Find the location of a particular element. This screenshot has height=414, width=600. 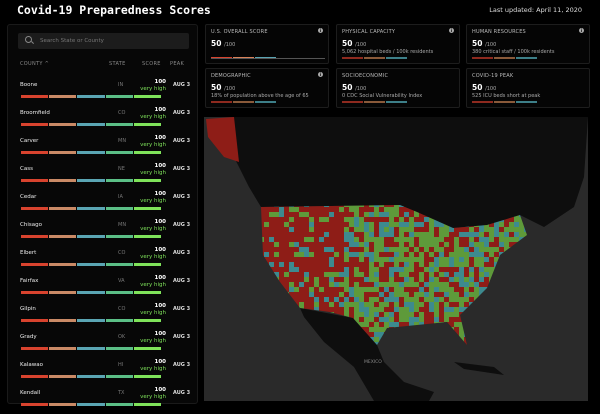

card-value: 50 /100 is located at coordinates (223, 87).